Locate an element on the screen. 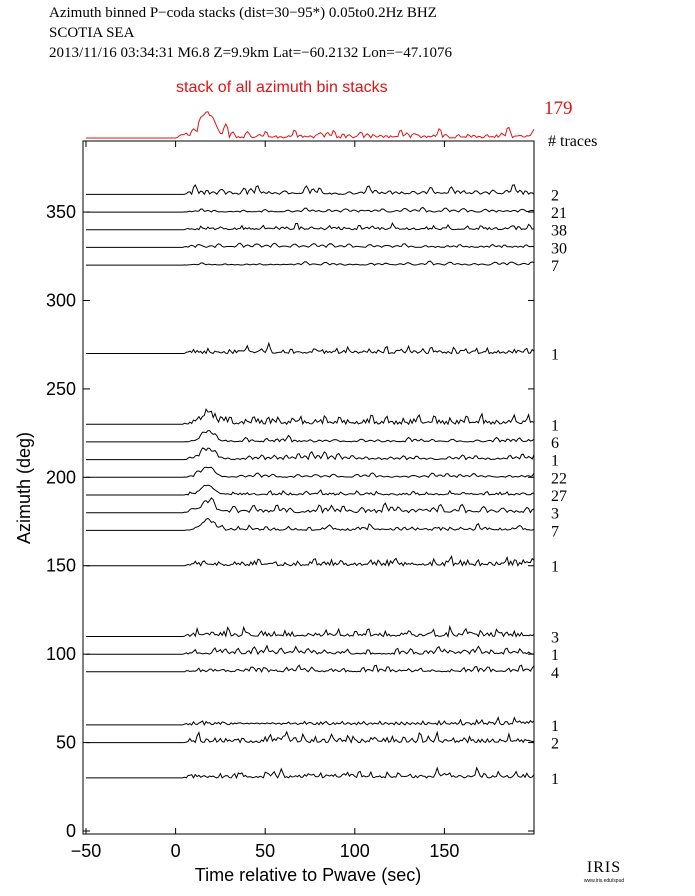 The height and width of the screenshot is (896, 695). trace-count-150: 1 is located at coordinates (555, 567).